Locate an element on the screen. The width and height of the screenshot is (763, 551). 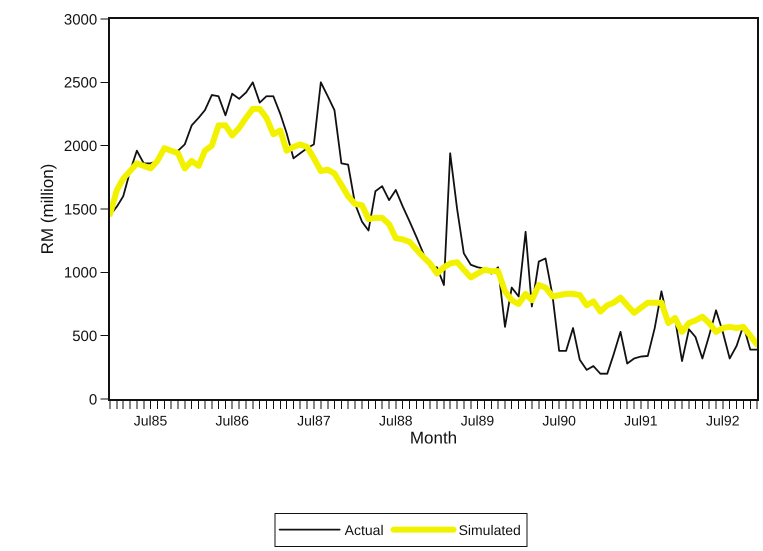
y-tick-label: 2500 is located at coordinates (81, 83).